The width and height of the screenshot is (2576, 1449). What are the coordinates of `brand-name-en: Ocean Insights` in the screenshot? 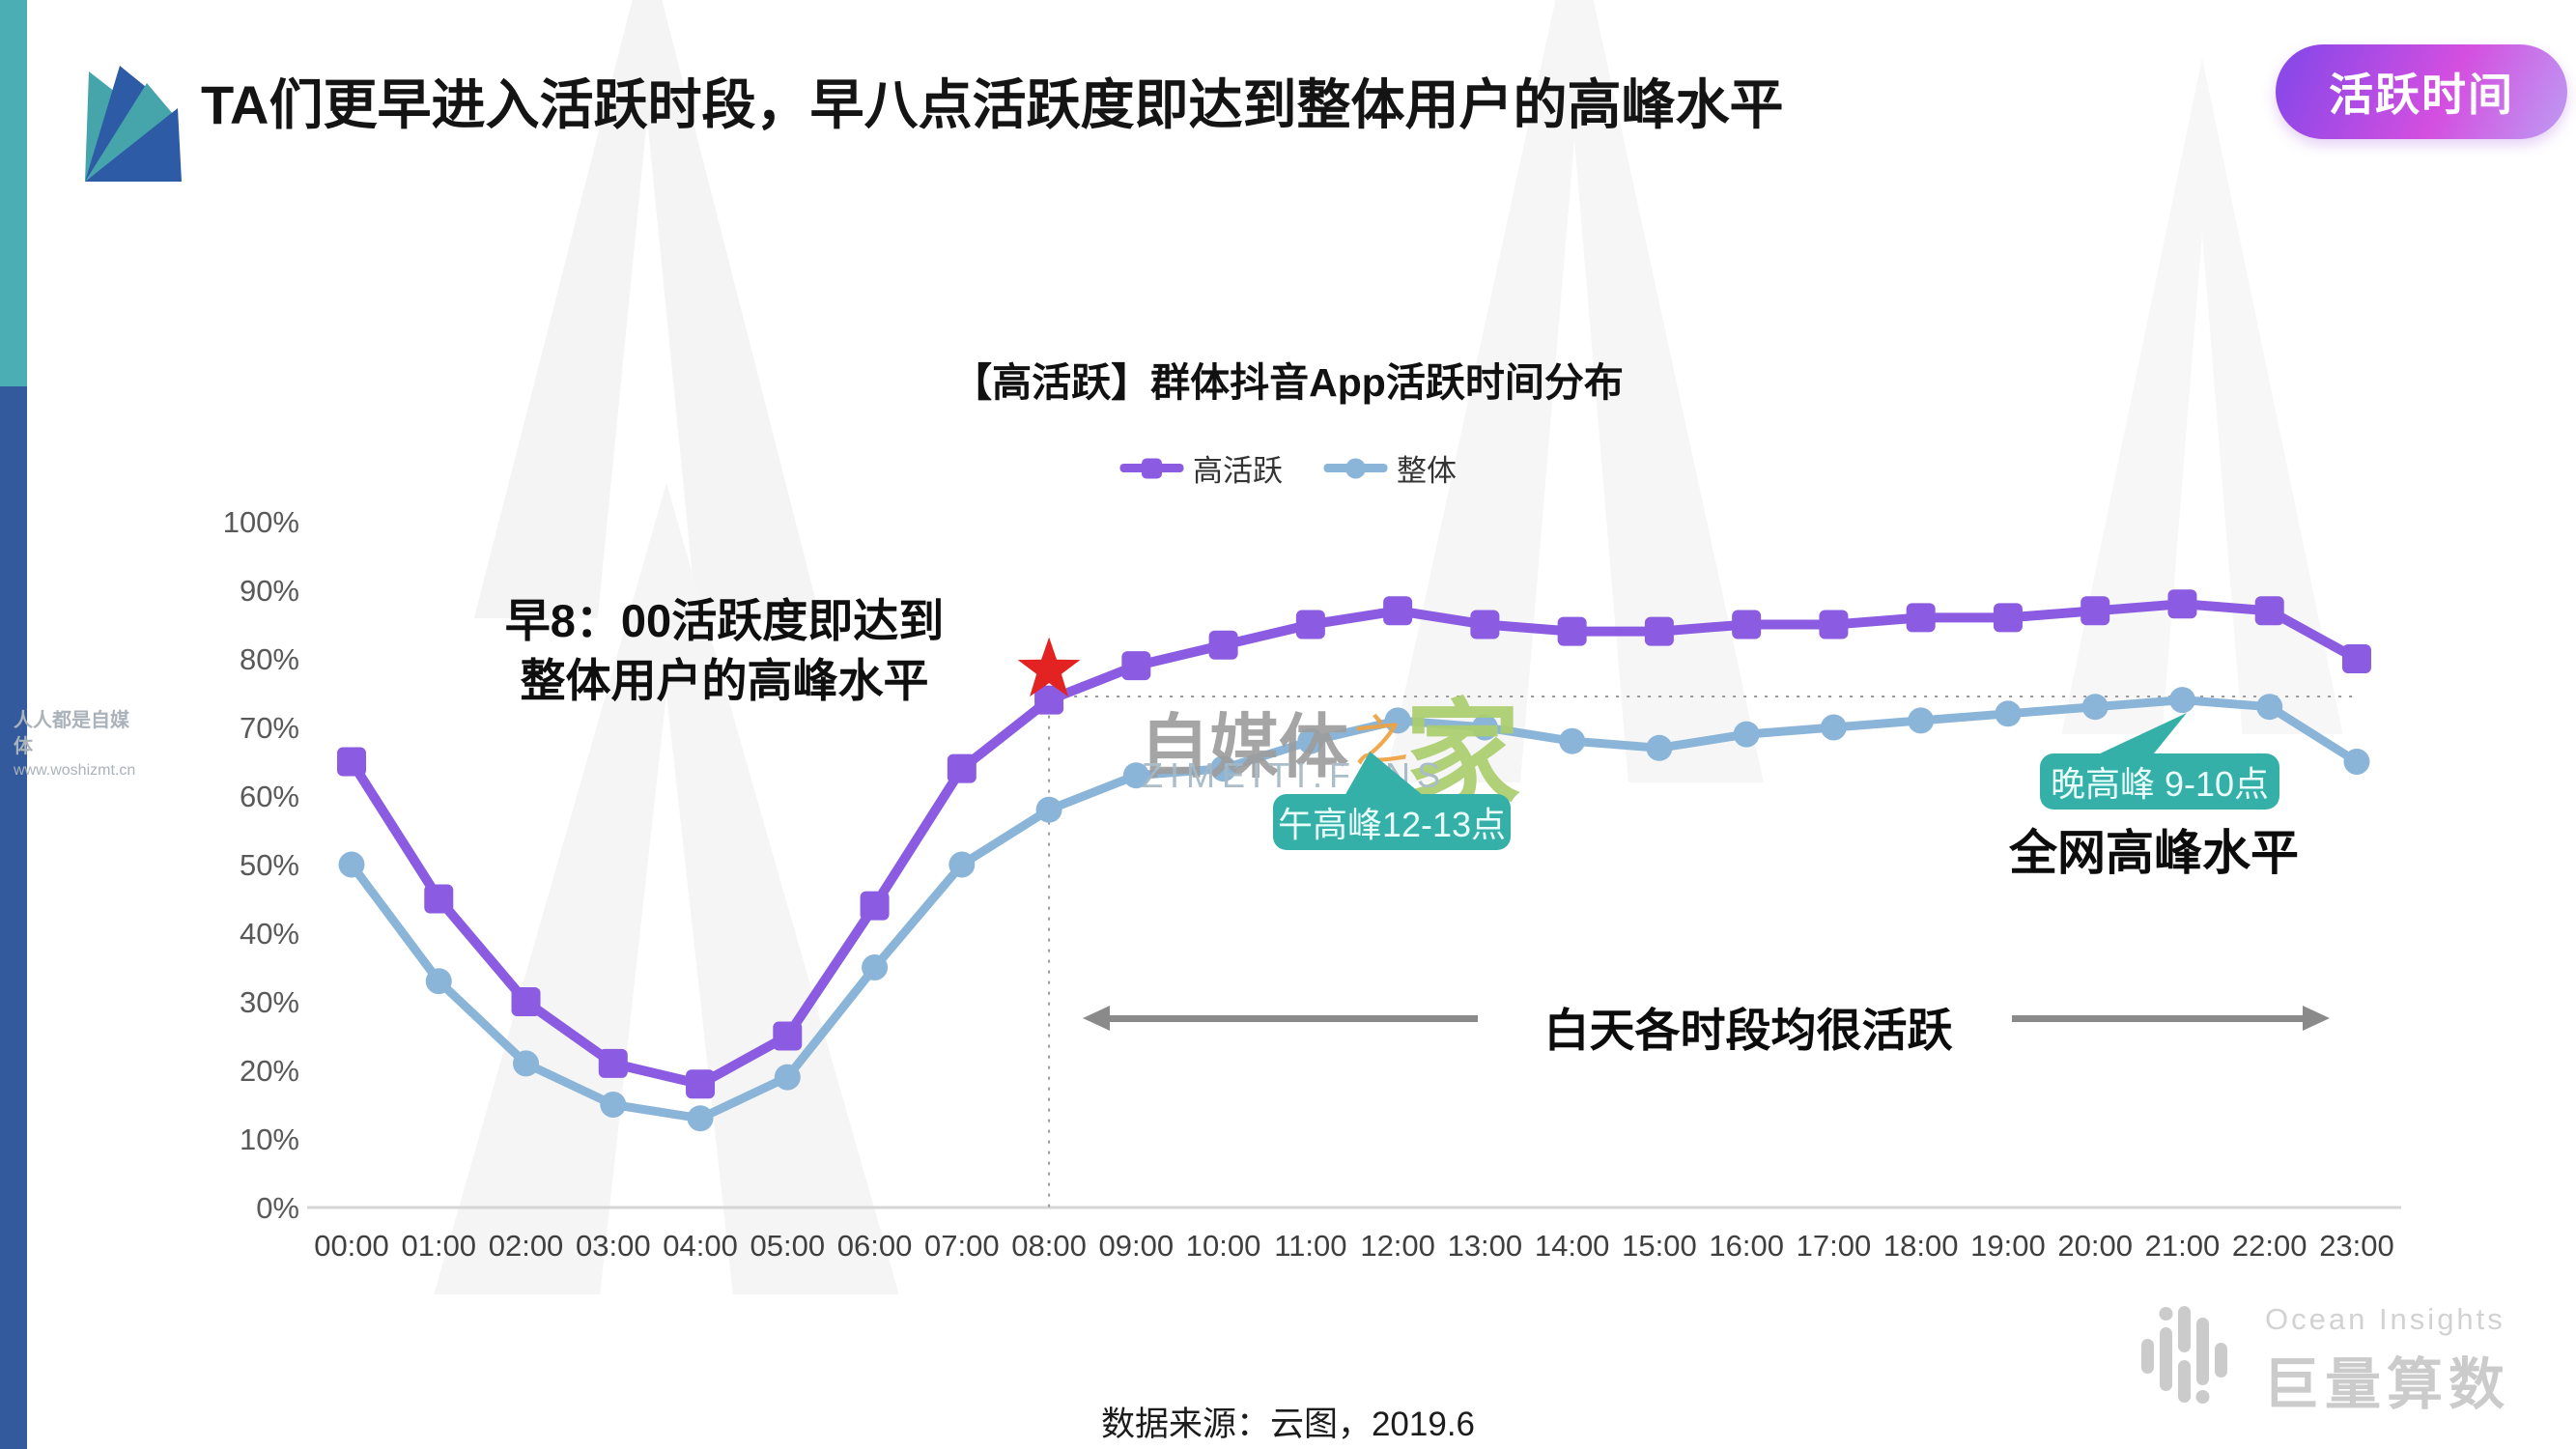 It's located at (2385, 1319).